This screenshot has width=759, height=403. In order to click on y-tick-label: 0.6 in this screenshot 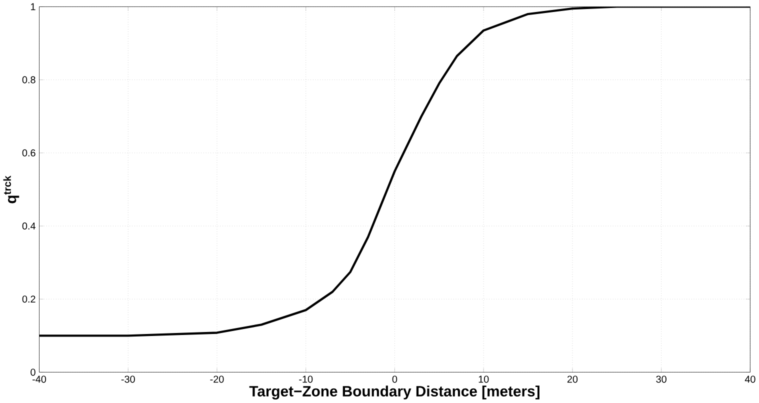, I will do `click(29, 153)`.